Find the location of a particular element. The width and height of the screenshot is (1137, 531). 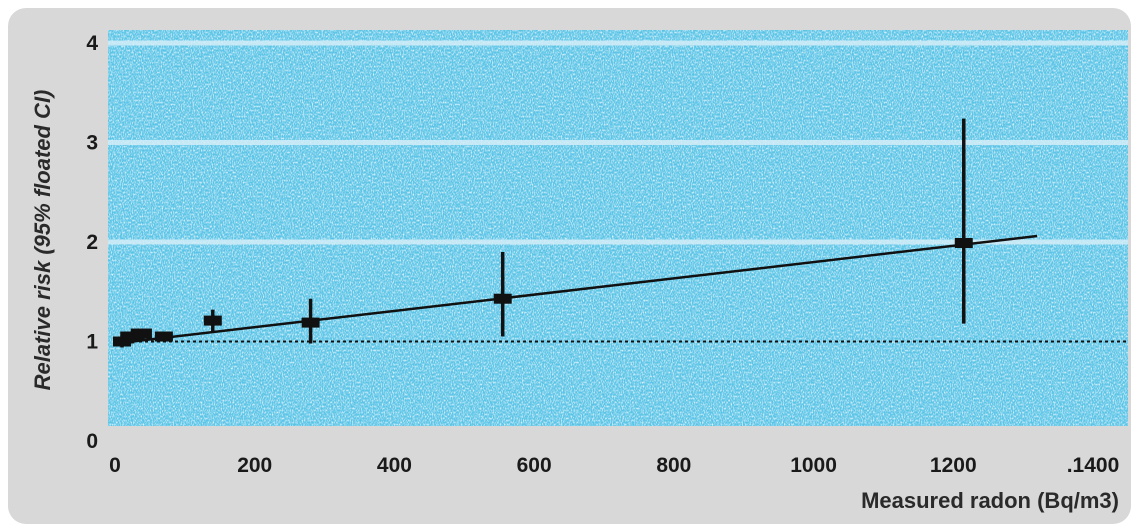

x-tick-label: 600 is located at coordinates (534, 465).